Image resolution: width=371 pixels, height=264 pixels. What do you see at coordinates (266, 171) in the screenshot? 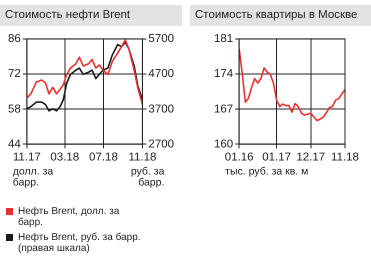
I see `y-axis-title: тыс. руб. за кв. м` at bounding box center [266, 171].